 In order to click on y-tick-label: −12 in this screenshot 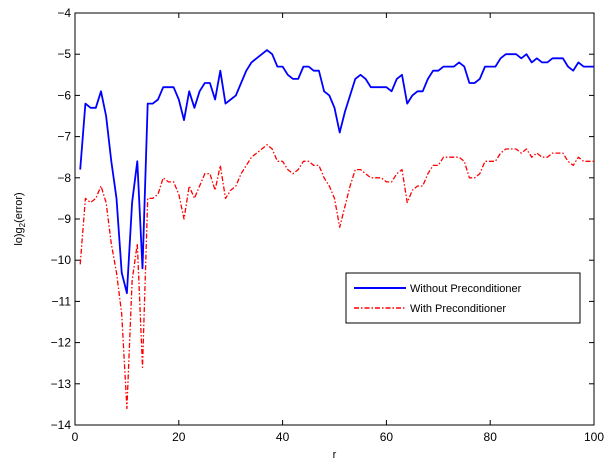, I will do `click(61, 343)`.